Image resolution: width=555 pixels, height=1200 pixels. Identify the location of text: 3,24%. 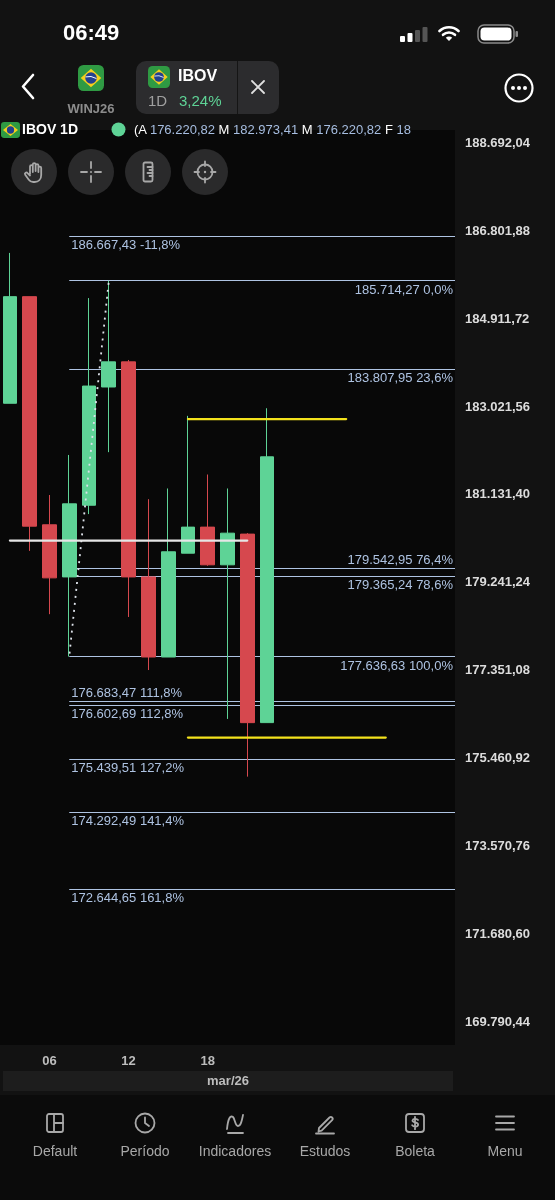
(200, 100).